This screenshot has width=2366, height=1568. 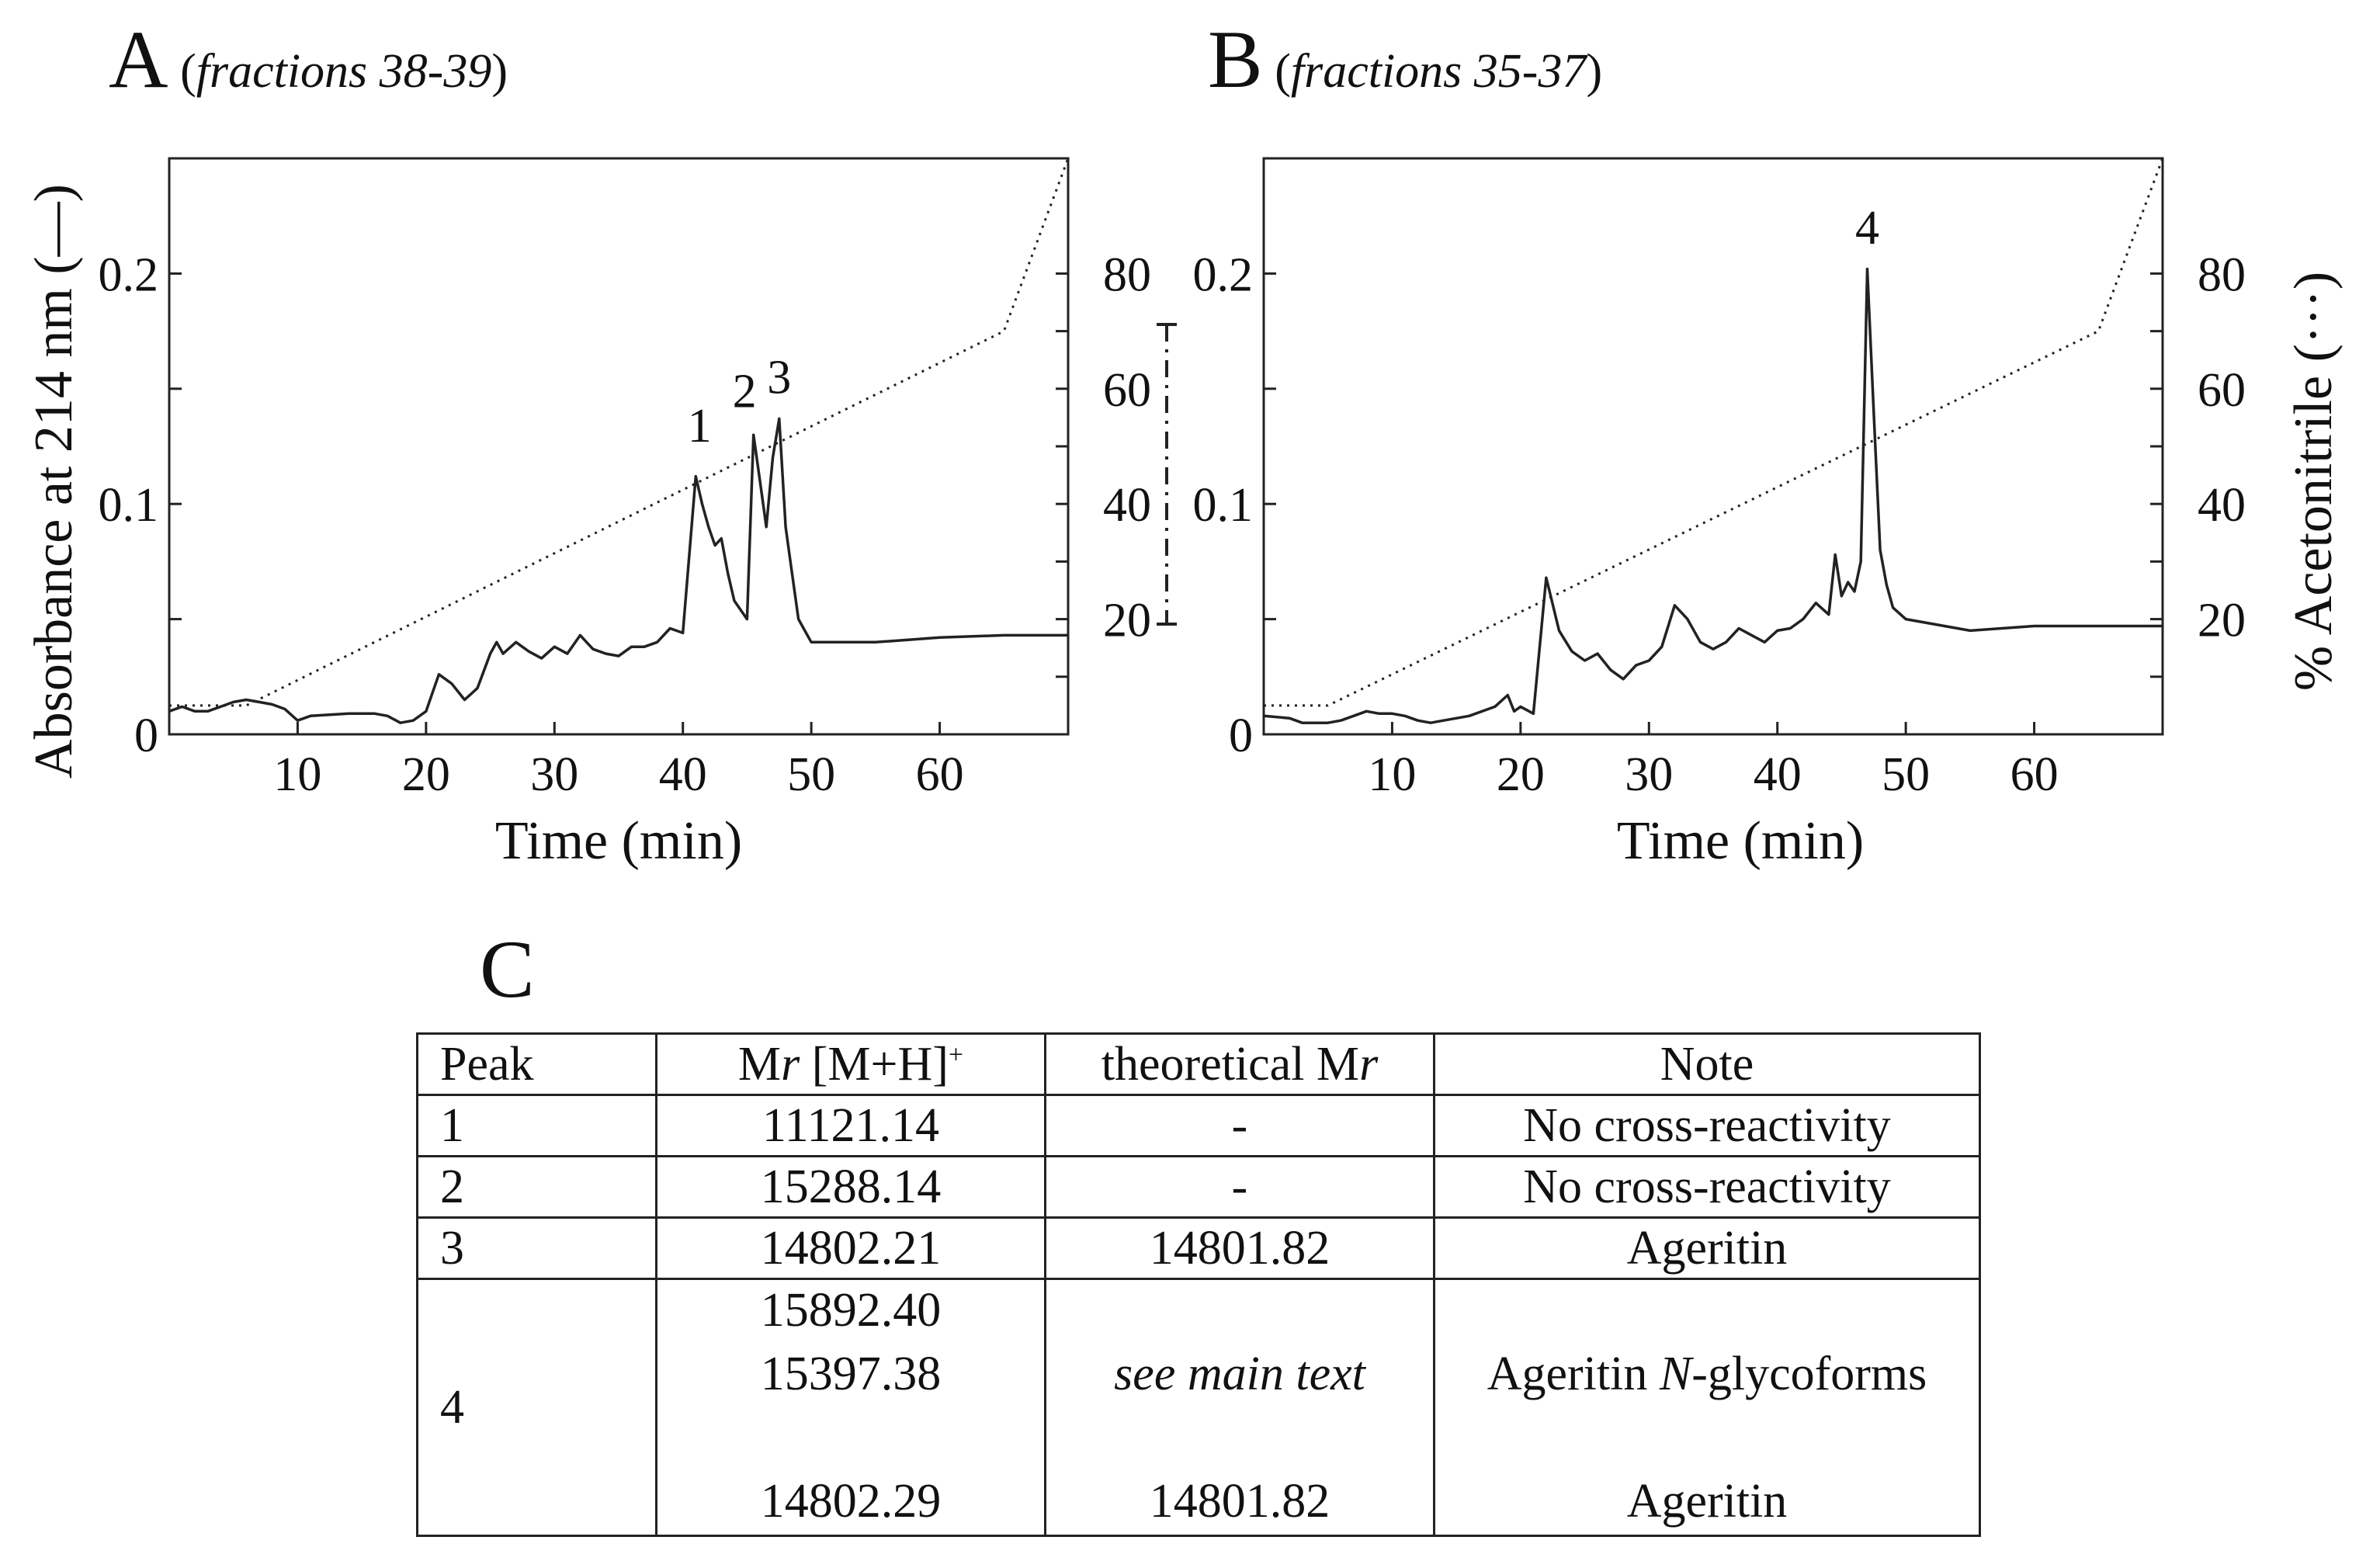 I want to click on panel-b-xlabel: Time (min), so click(x=1740, y=841).